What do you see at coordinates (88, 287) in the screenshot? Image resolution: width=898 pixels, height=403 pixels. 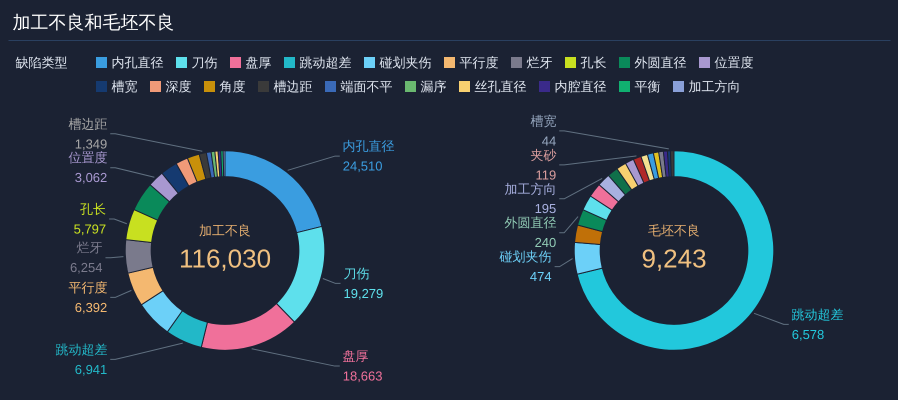 I see `slice-label: 平行度` at bounding box center [88, 287].